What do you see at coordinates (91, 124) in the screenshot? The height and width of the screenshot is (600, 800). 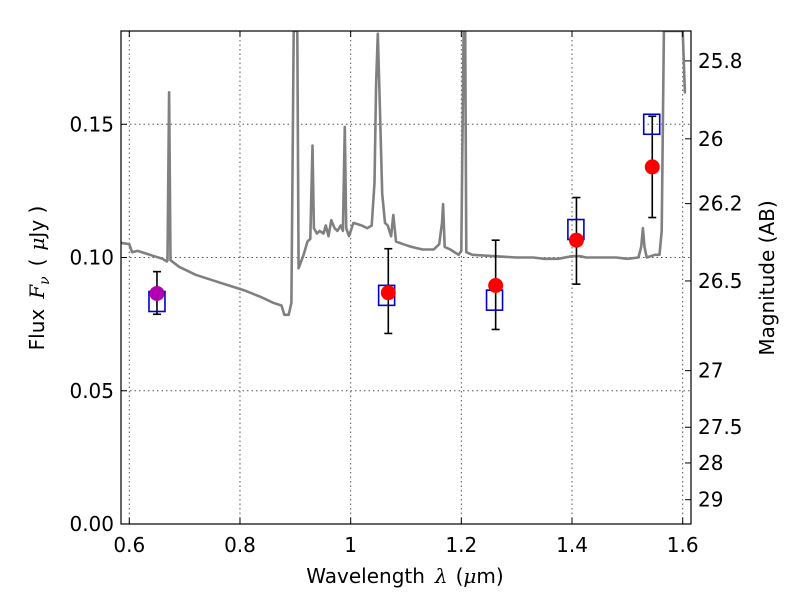 I see `y-tick-label: 0.15` at bounding box center [91, 124].